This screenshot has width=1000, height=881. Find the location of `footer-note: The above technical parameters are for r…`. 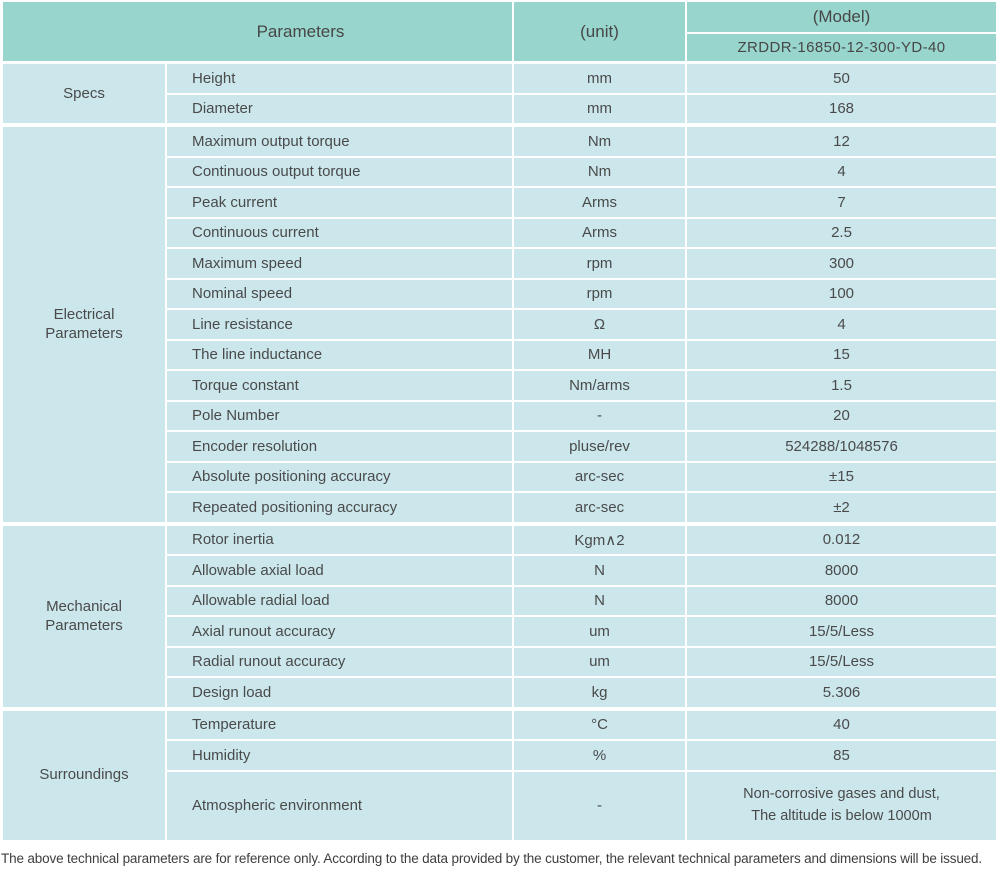

footer-note: The above technical parameters are for r… is located at coordinates (492, 858).